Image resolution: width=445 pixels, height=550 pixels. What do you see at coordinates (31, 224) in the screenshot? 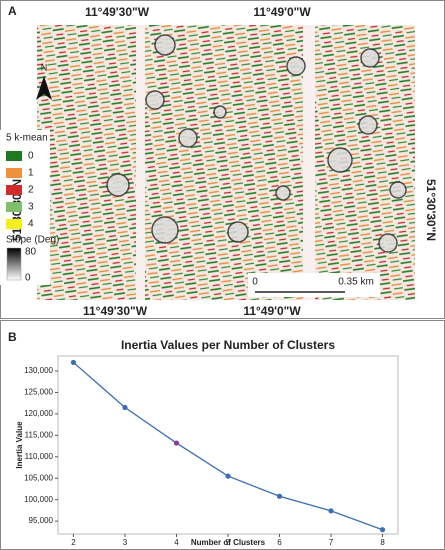
I see `legend-label: 4` at bounding box center [31, 224].